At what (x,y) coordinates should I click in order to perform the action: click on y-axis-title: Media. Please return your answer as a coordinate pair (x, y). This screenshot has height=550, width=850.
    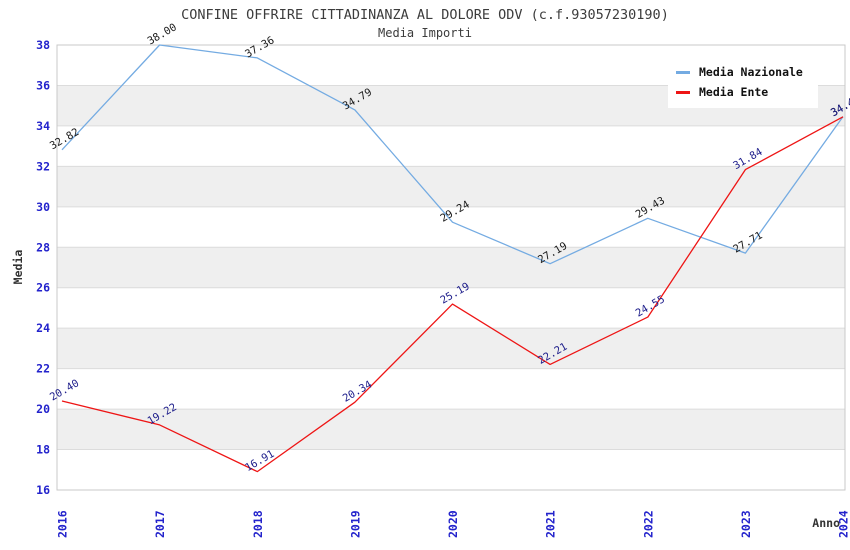
    Looking at the image, I should click on (18, 267).